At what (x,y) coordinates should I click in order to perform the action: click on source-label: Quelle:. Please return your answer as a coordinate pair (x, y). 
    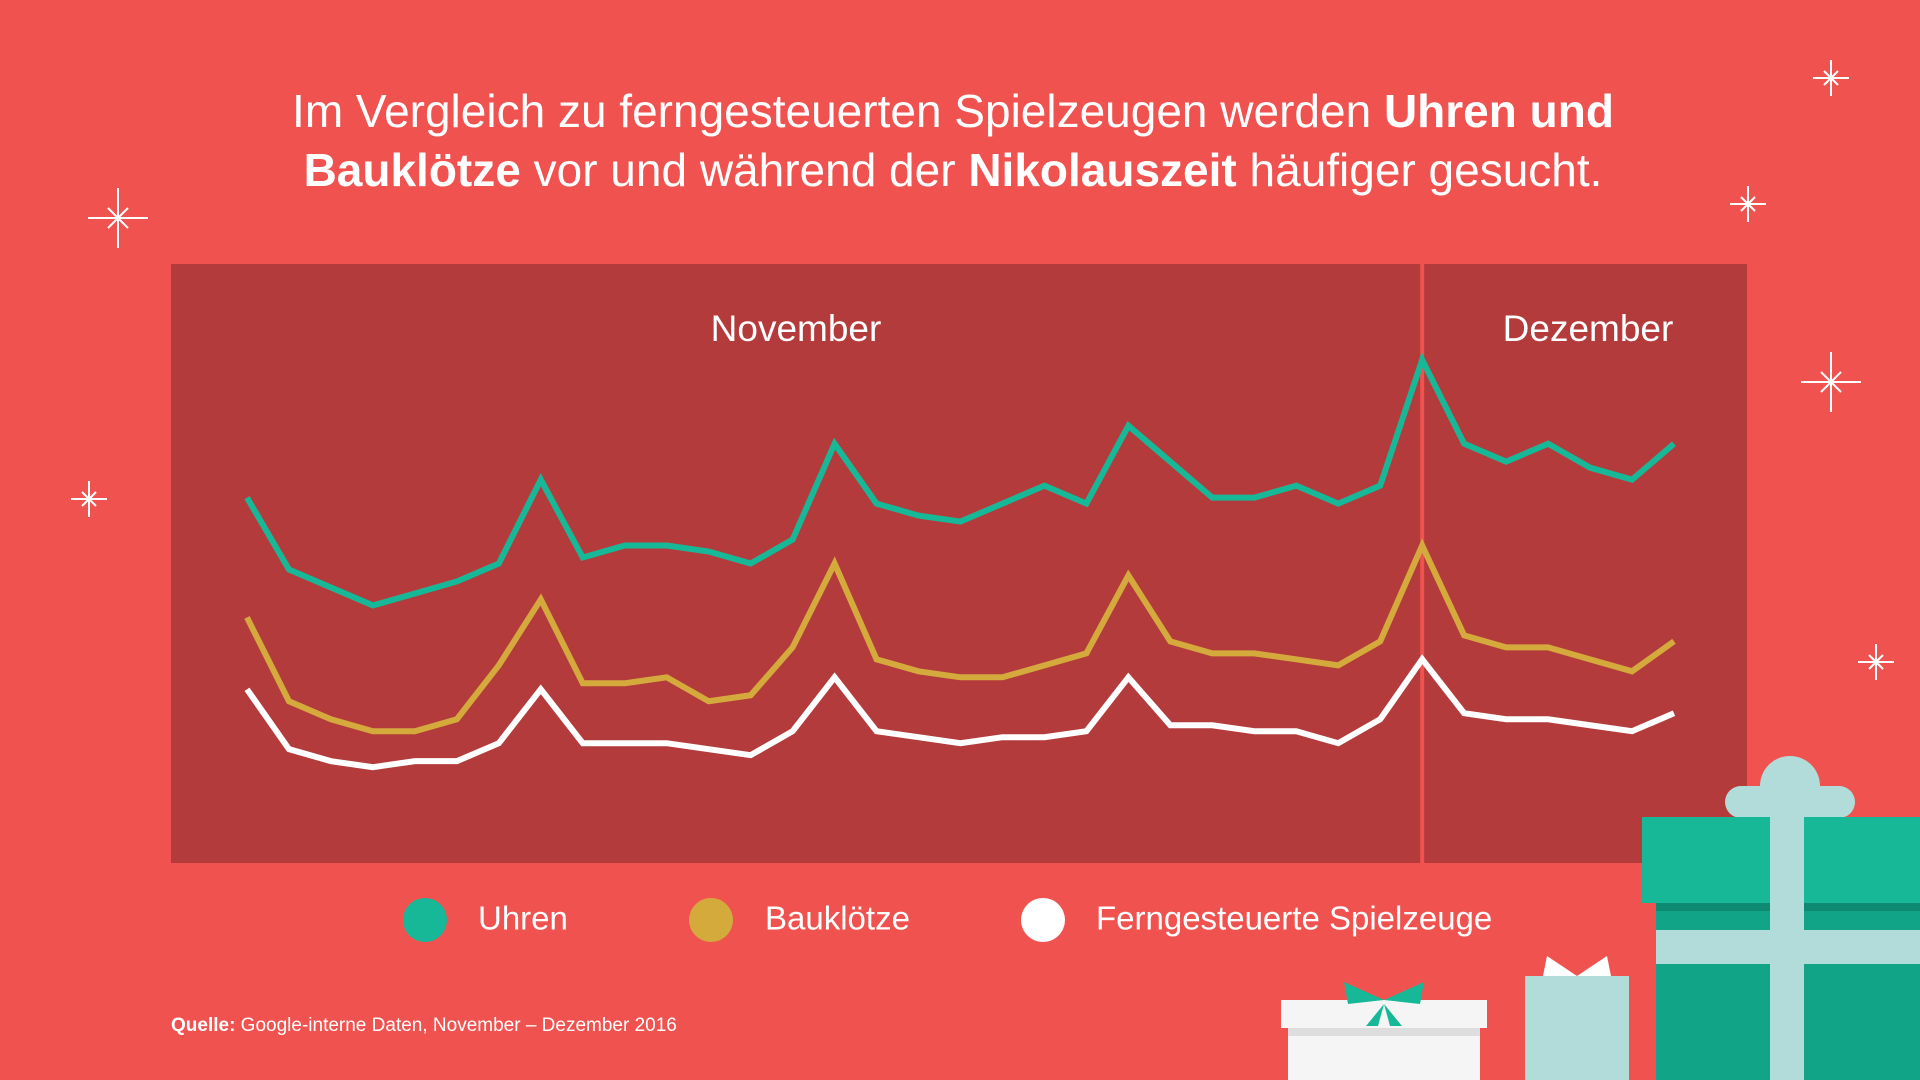
    Looking at the image, I should click on (203, 1025).